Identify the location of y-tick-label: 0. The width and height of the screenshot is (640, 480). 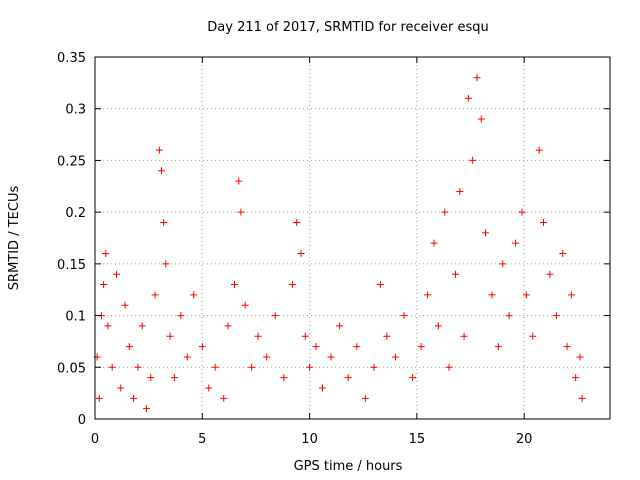
(82, 420).